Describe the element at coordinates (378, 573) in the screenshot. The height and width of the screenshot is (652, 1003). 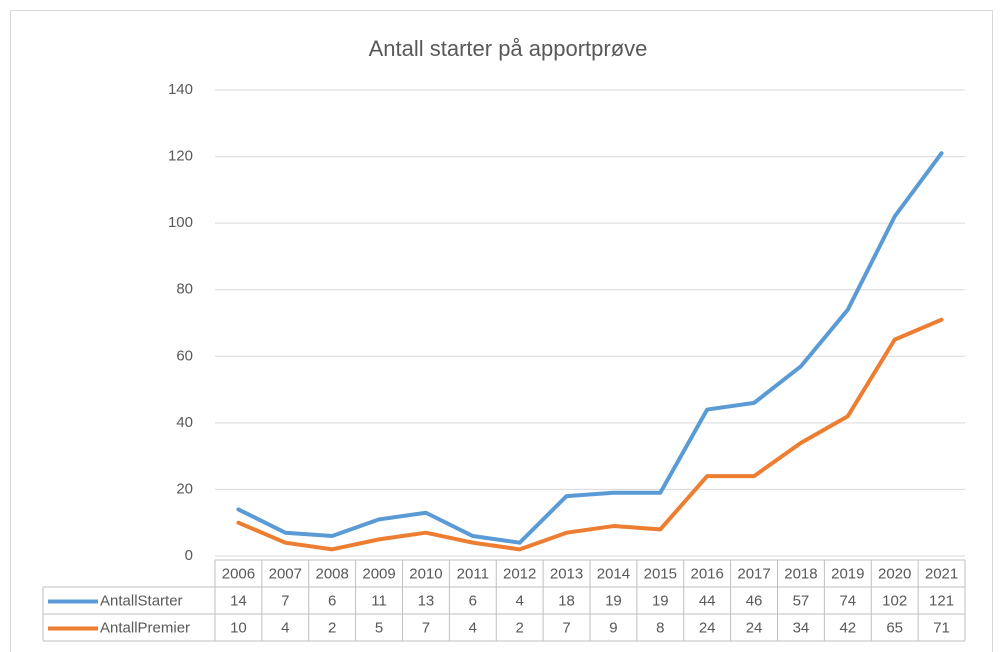
I see `x-tick-label: 2009` at that location.